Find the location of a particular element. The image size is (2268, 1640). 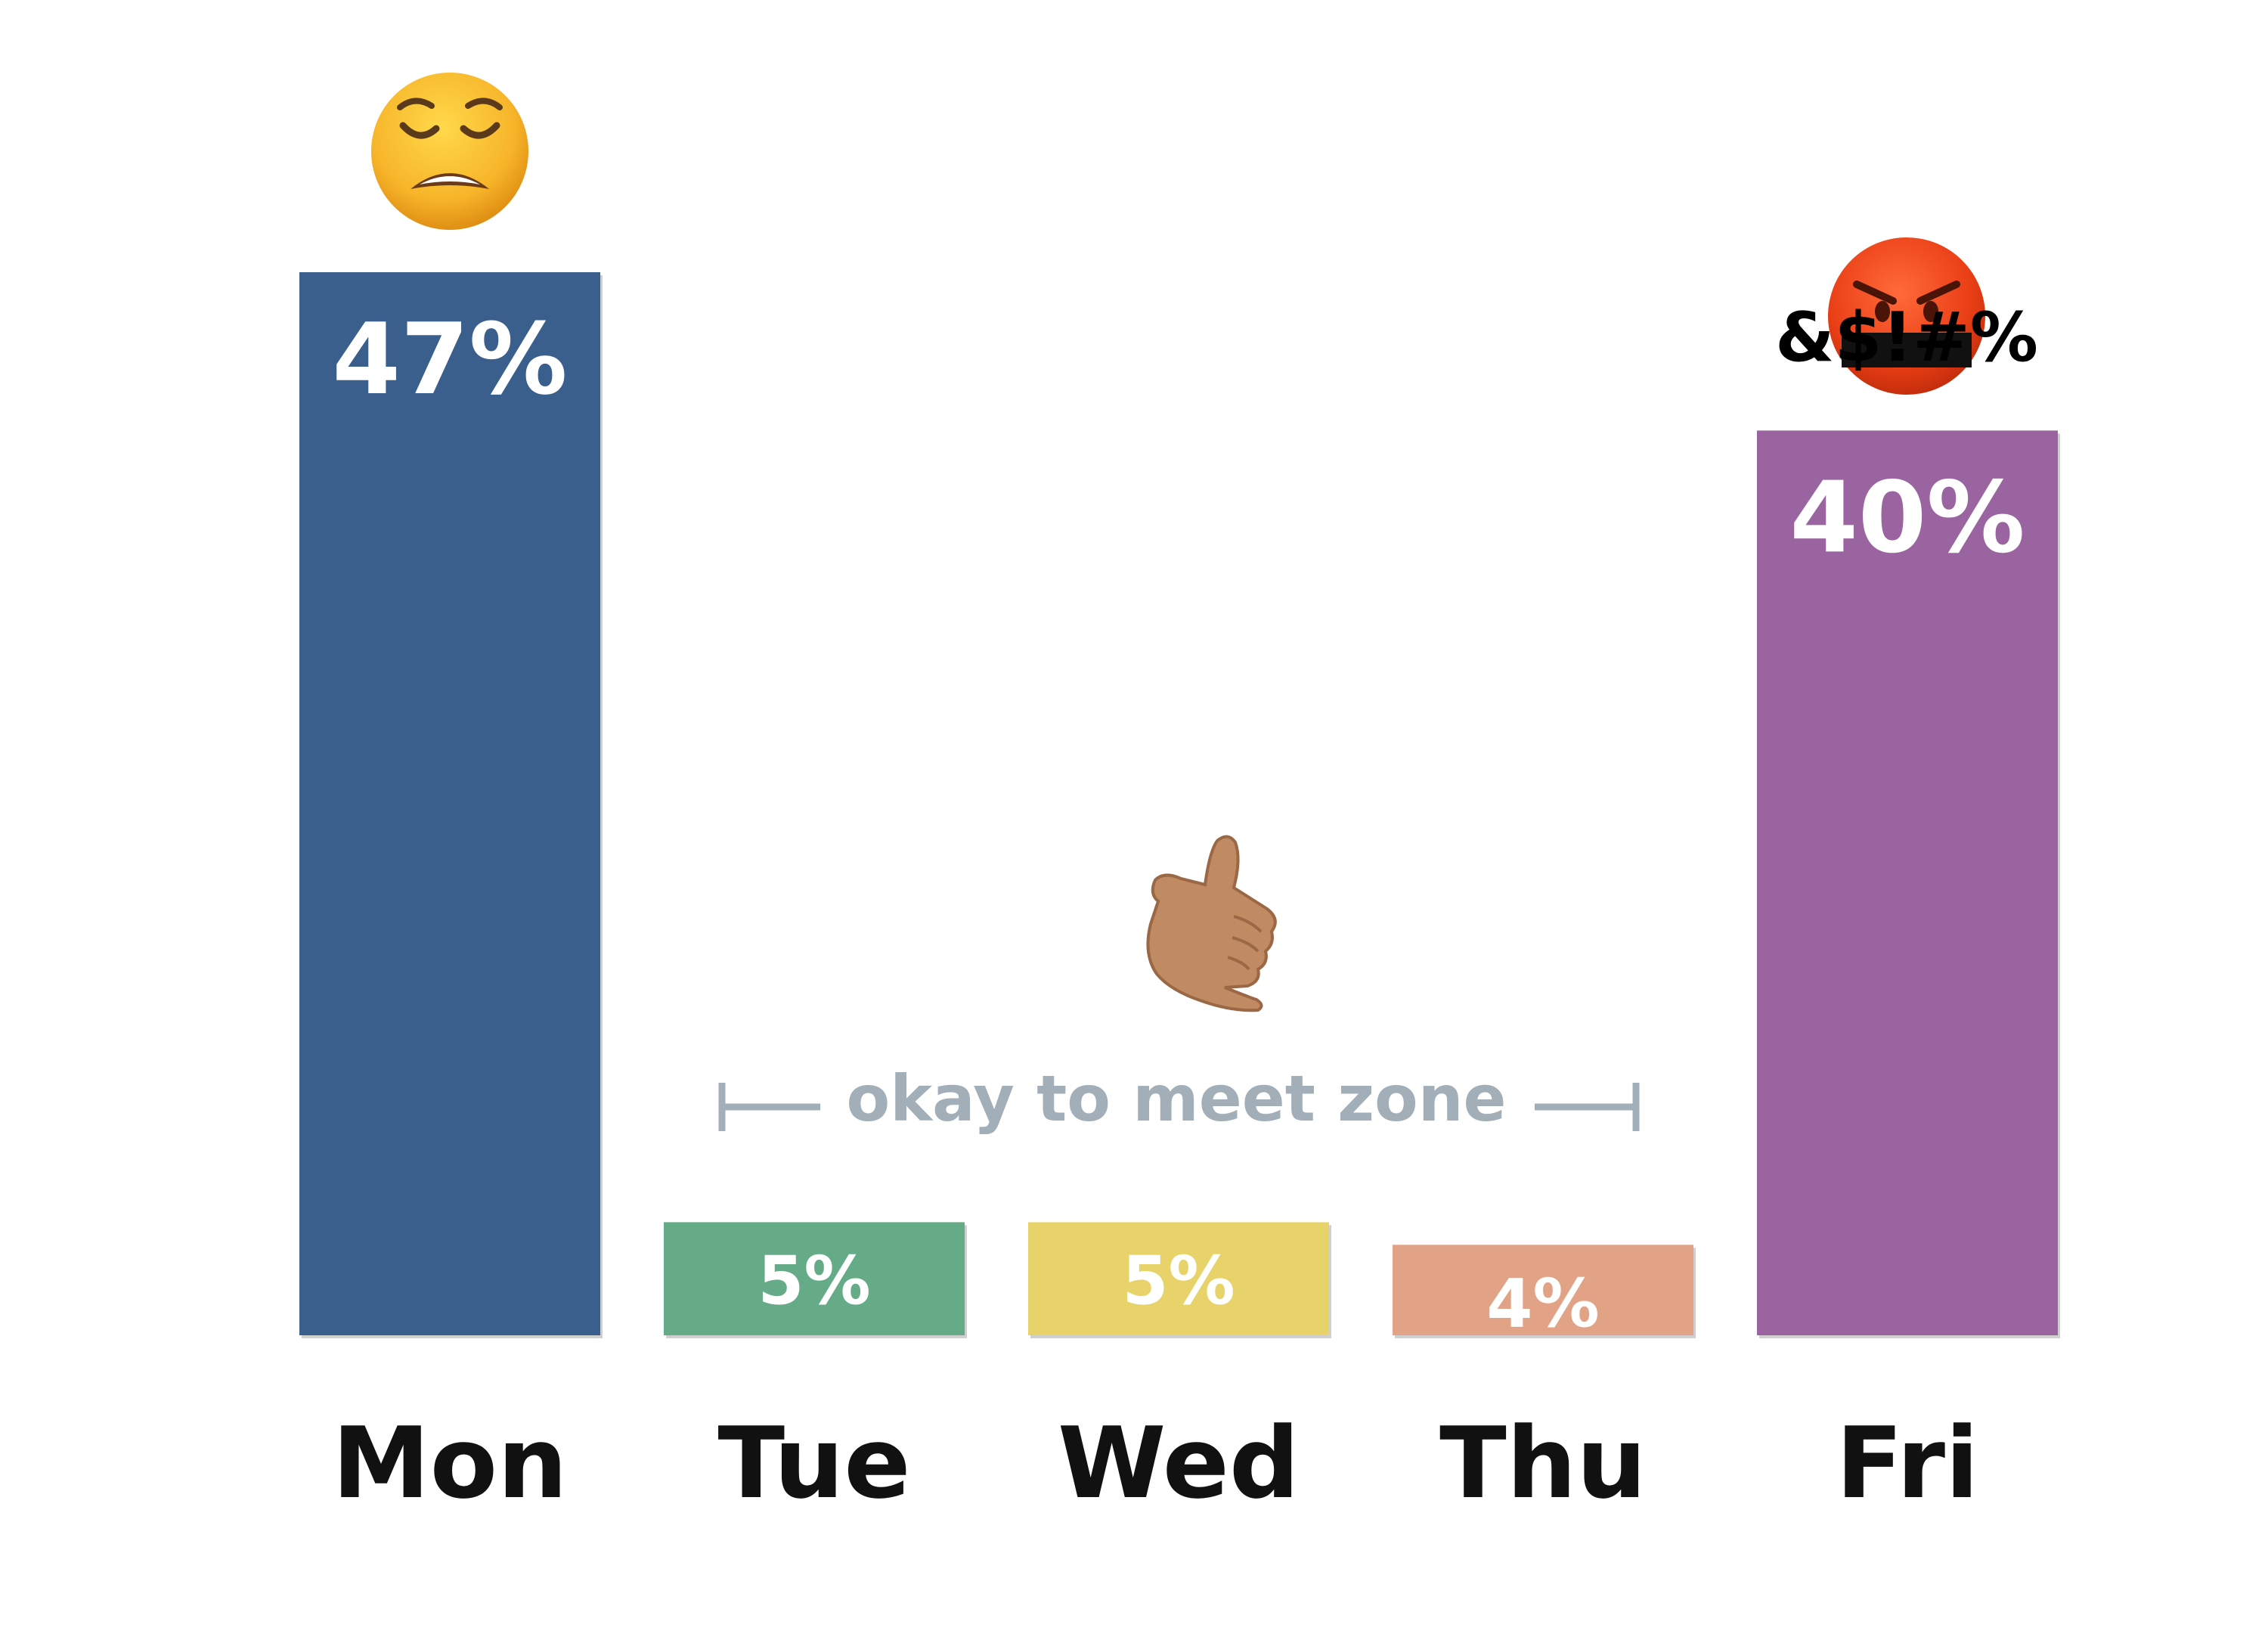

weary-face-icon is located at coordinates (449, 151).